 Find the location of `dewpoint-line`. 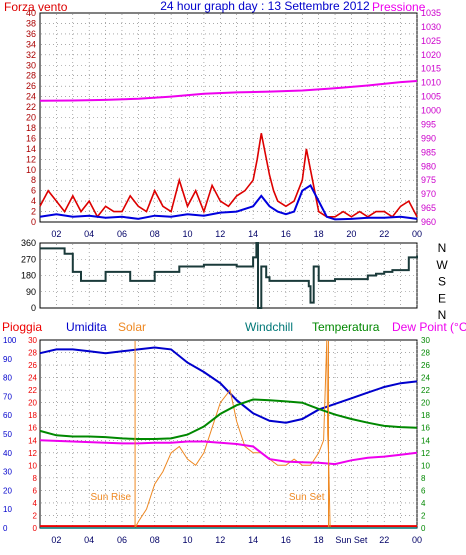

dewpoint-line is located at coordinates (228, 452).